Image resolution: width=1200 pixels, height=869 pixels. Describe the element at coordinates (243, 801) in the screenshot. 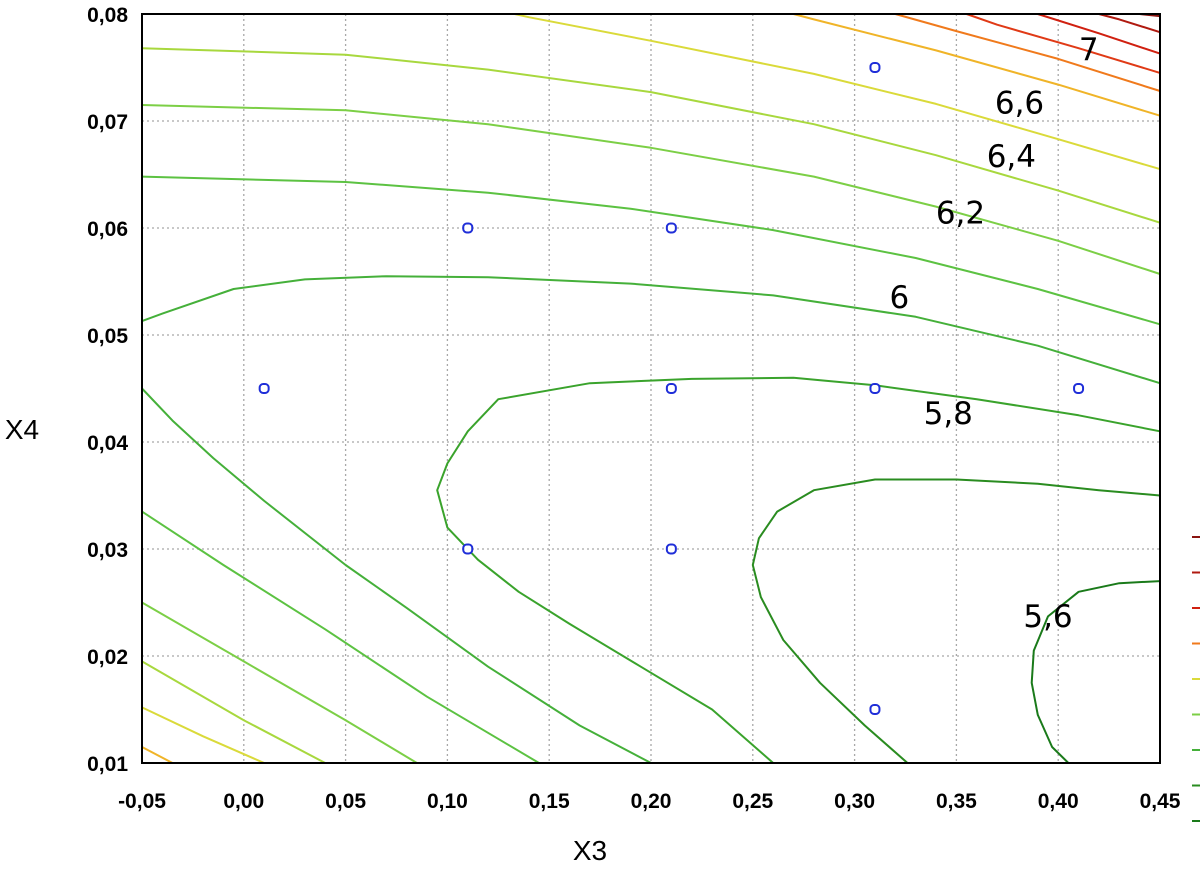

I see `x-tick-label: 0,00` at that location.